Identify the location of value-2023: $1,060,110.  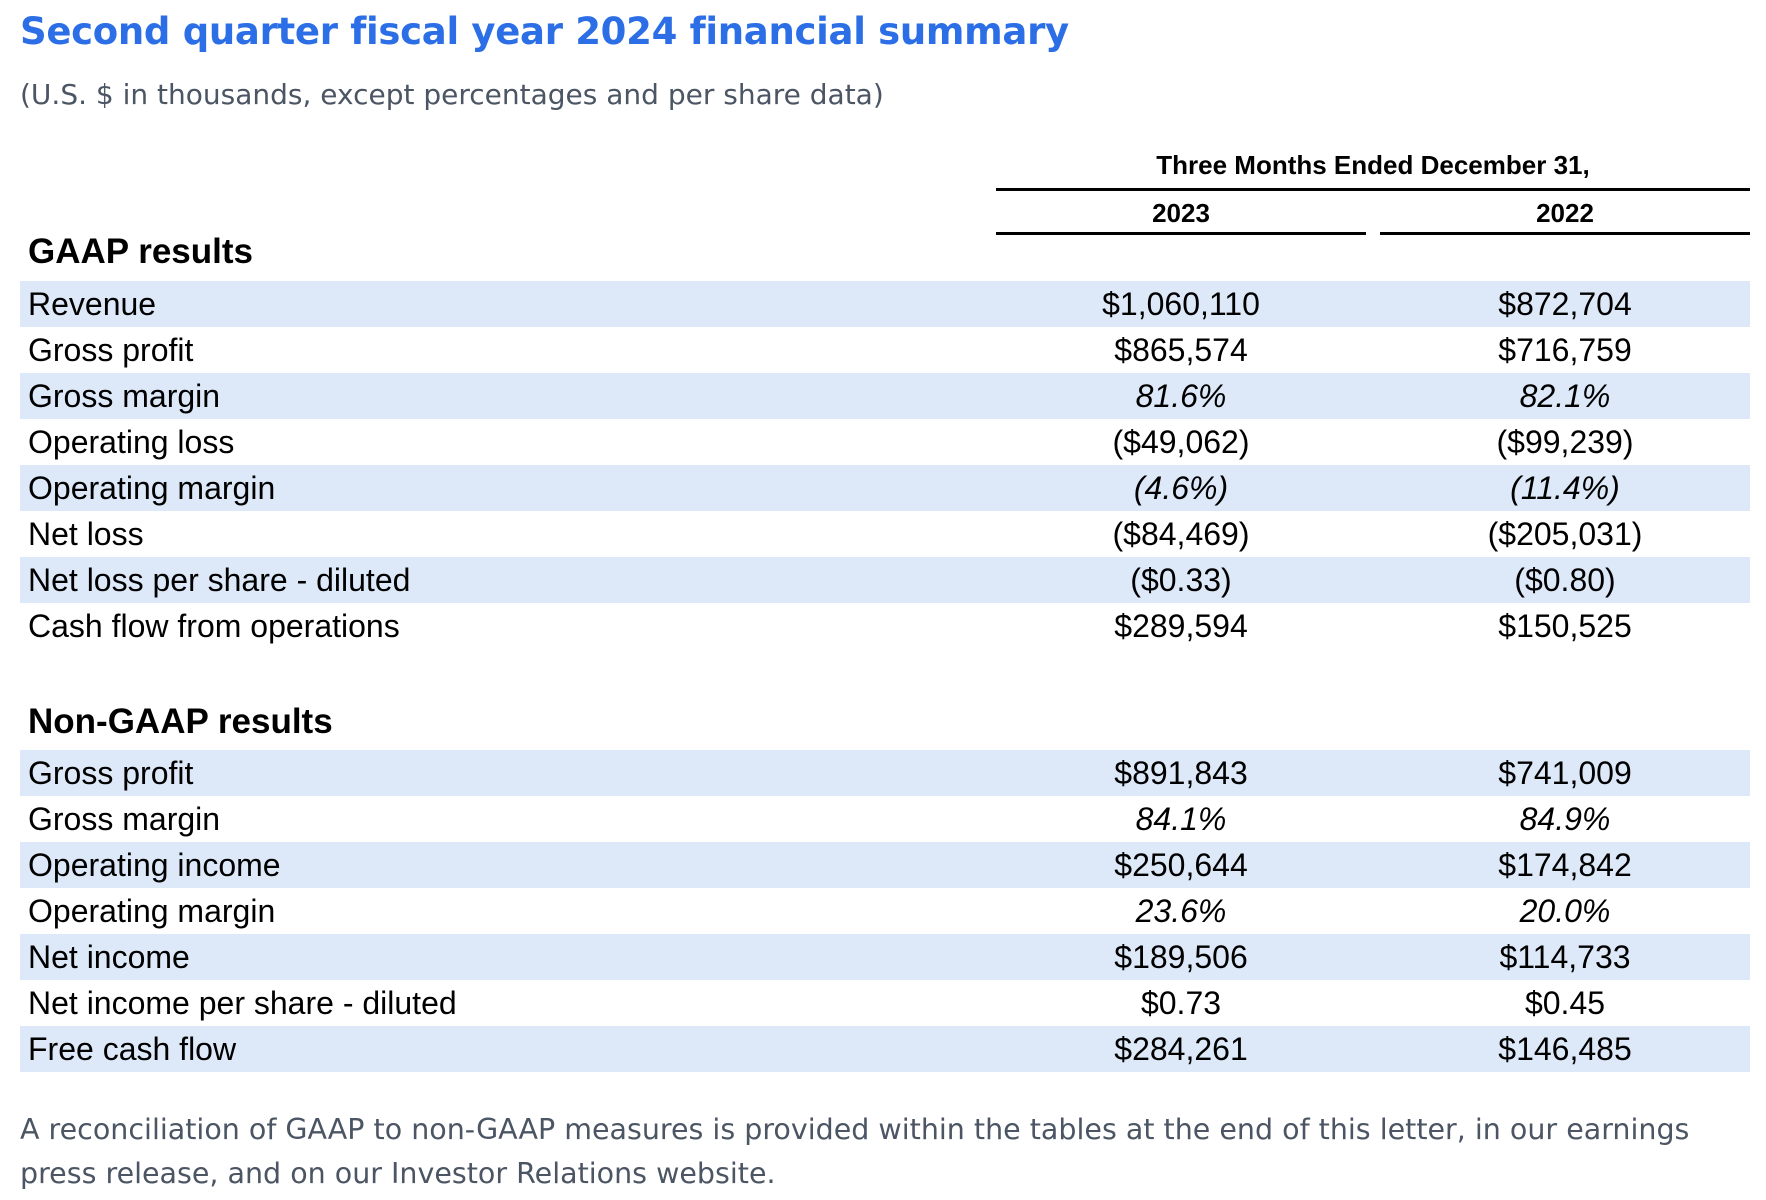
(1181, 304).